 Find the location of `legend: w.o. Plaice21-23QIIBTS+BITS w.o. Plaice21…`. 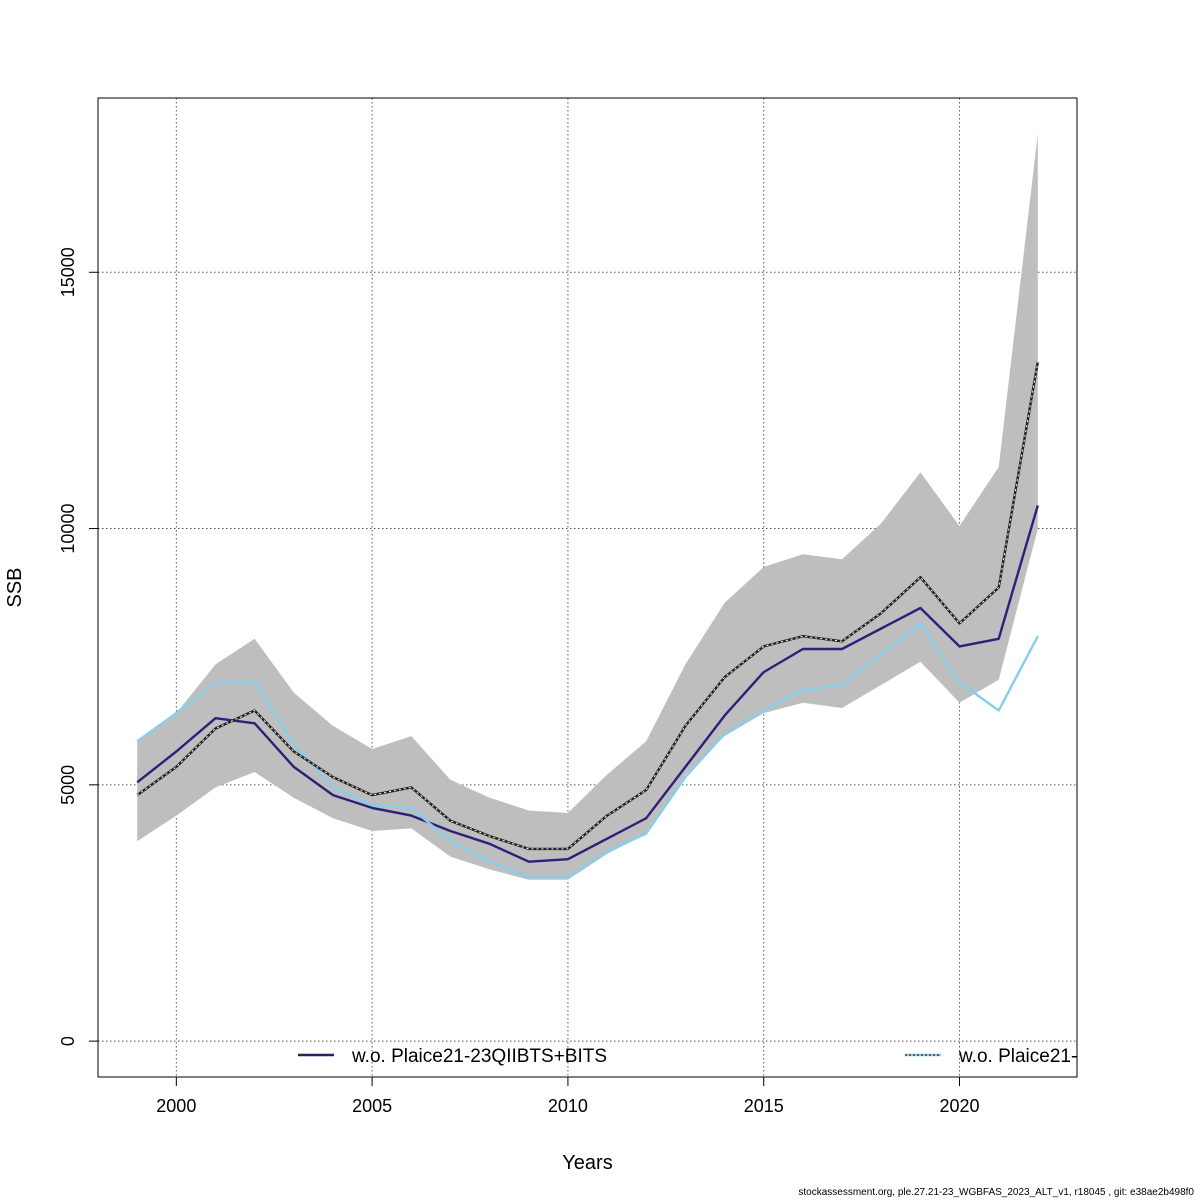

legend: w.o. Plaice21-23QIIBTS+BITS w.o. Plaice21… is located at coordinates (687, 1056).